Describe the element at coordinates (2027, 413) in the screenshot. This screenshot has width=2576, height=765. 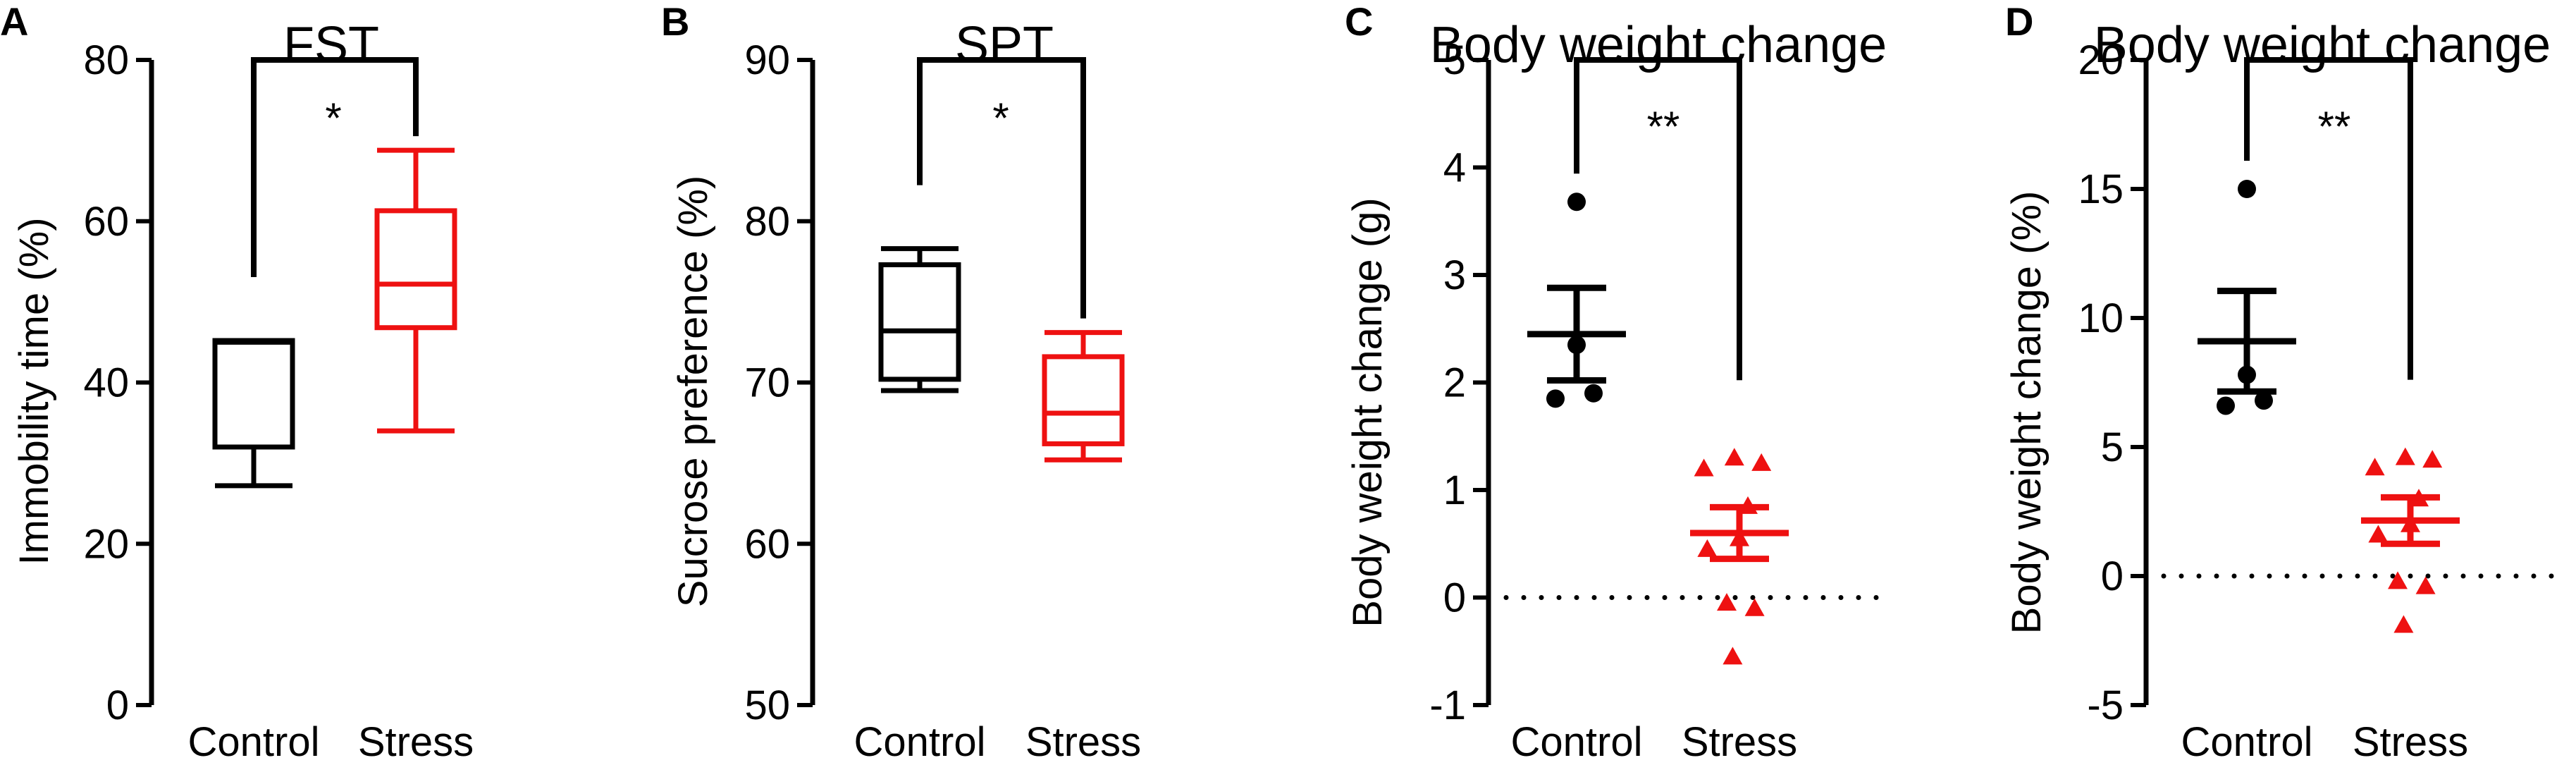
I see `y-axis-label: Body weight change (%)` at that location.